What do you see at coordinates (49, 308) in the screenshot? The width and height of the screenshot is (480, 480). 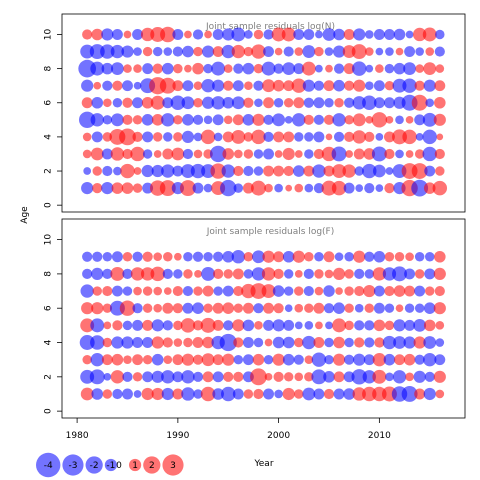 I see `y-tick-label: 6` at bounding box center [49, 308].